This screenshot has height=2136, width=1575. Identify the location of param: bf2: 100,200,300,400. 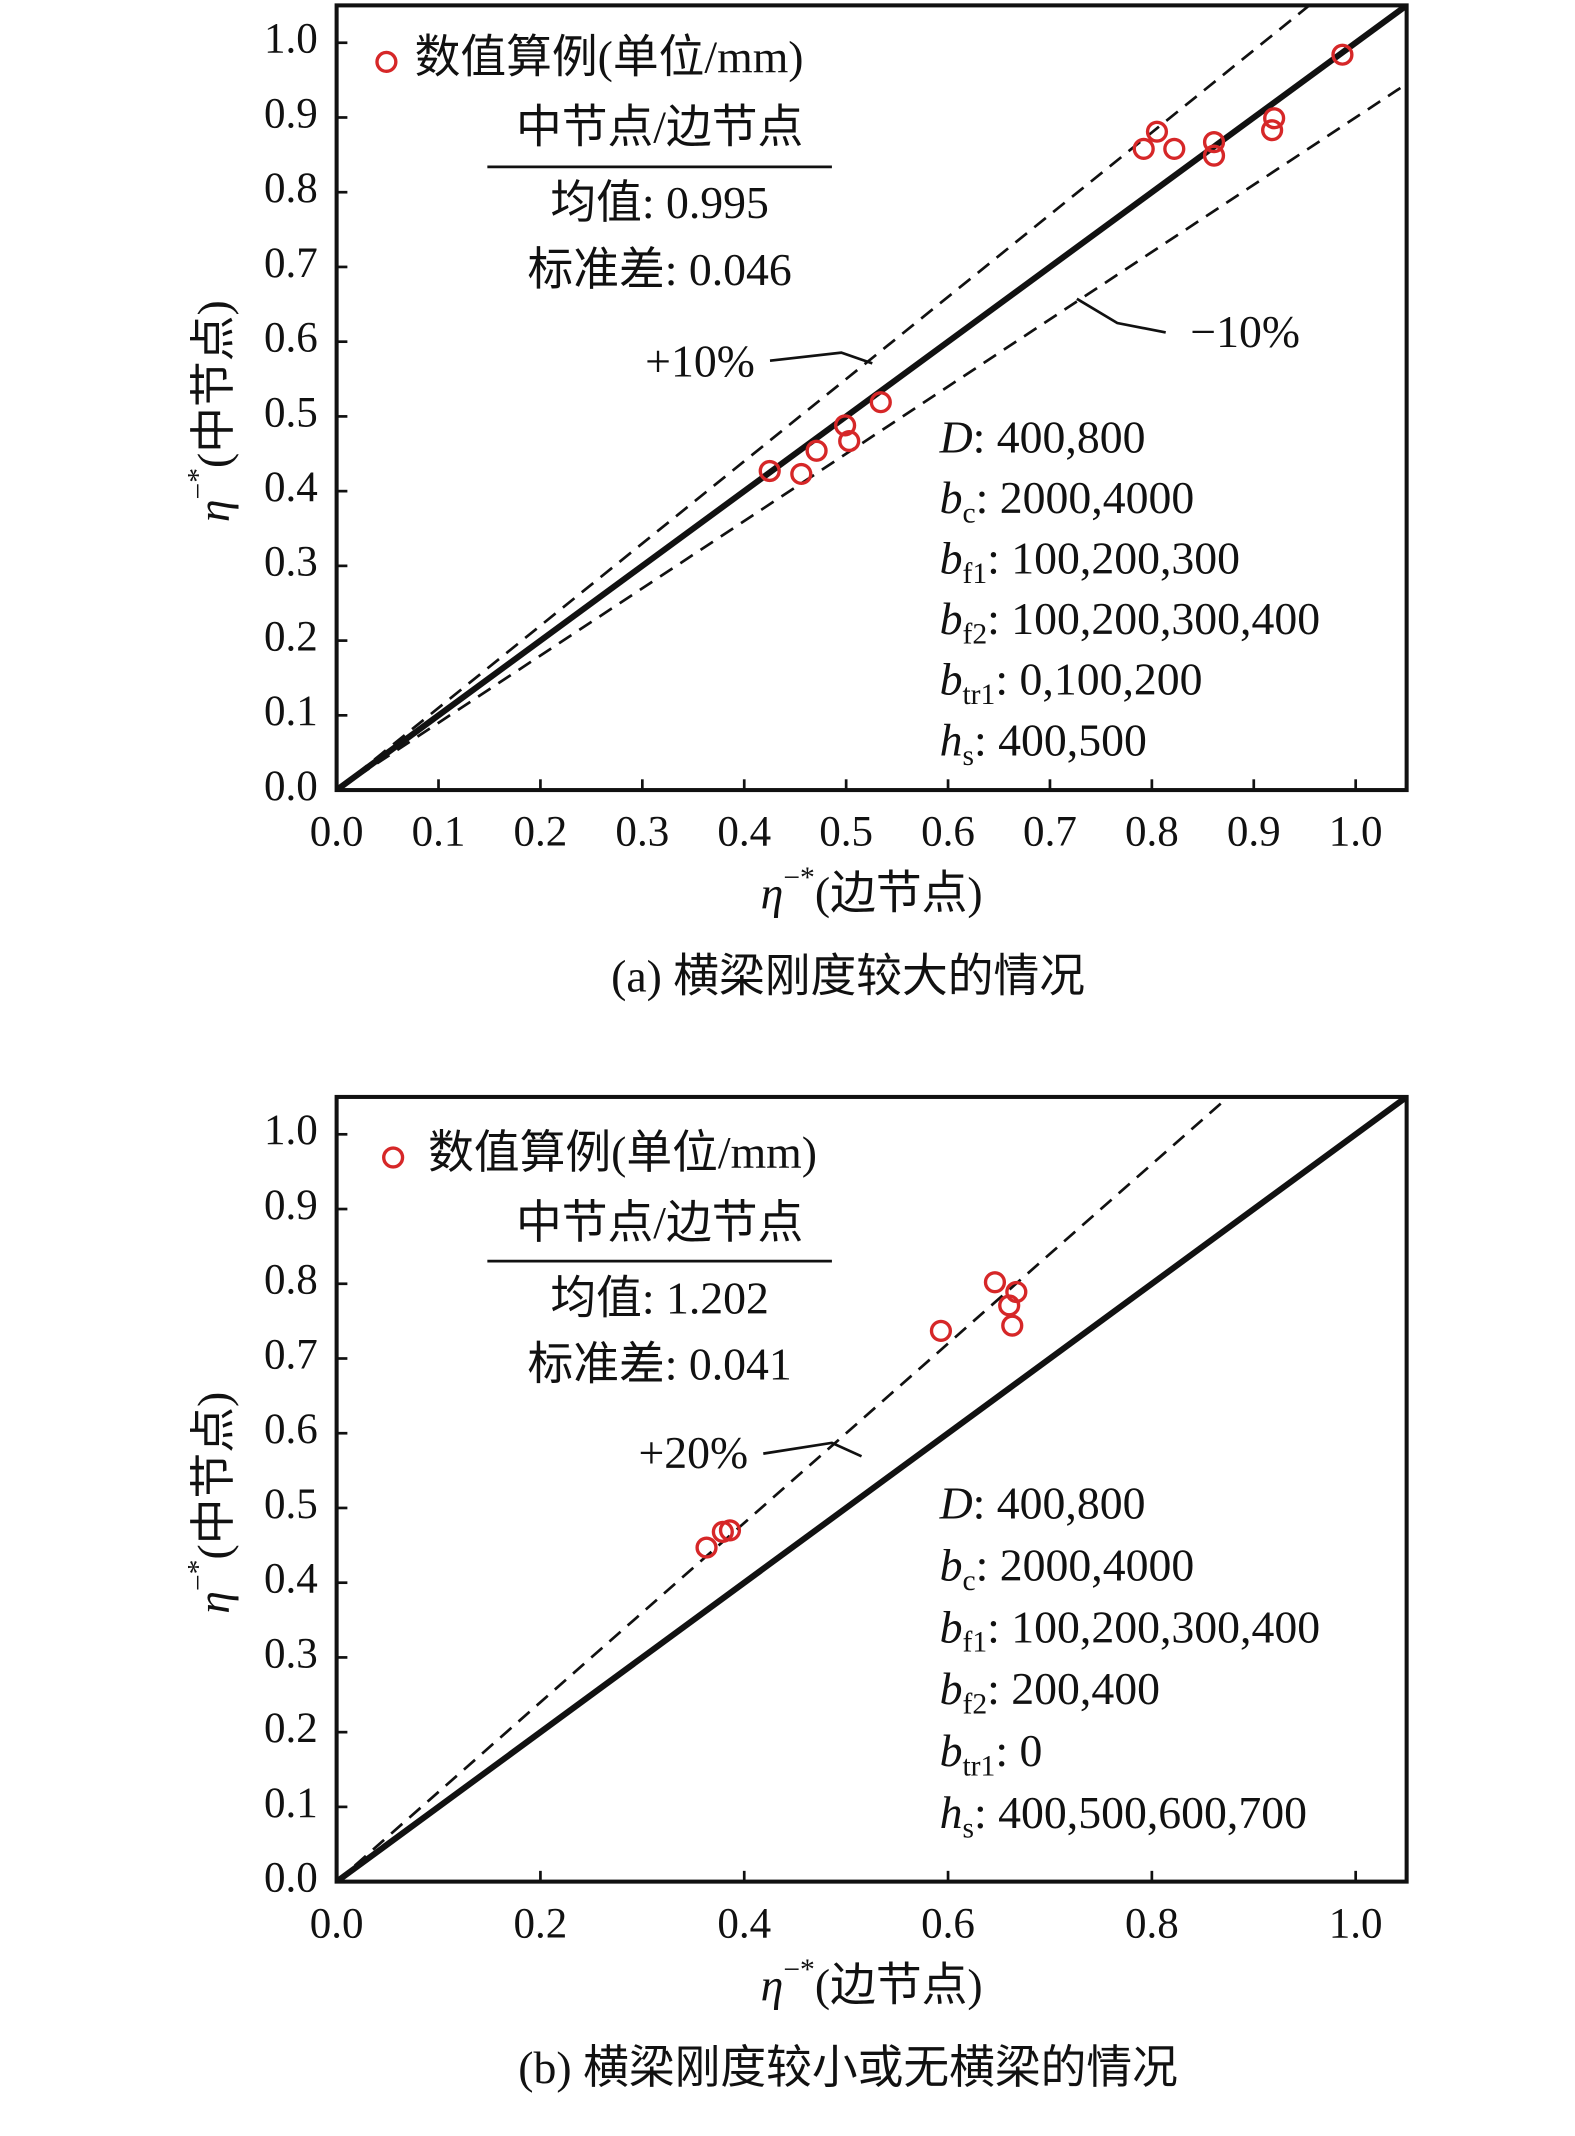
(1130, 622).